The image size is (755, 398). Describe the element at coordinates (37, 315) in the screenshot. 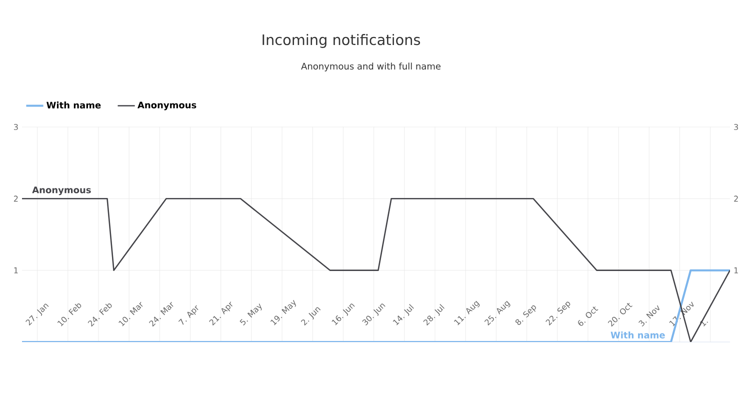

I see `x-tick-label: 27. Jan` at that location.